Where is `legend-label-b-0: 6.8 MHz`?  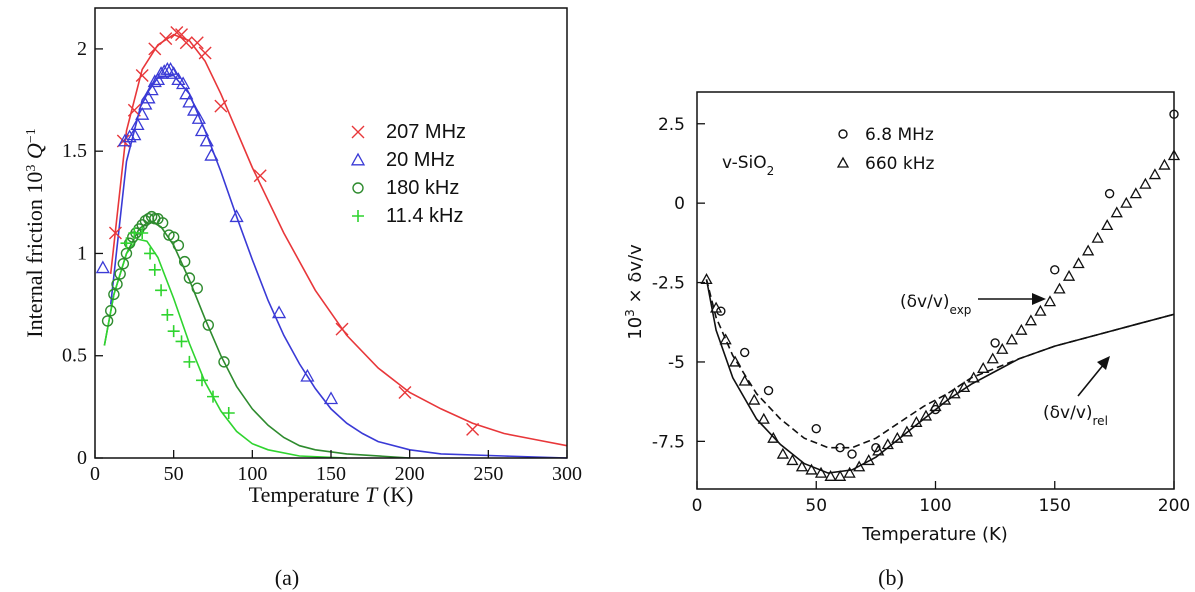
legend-label-b-0: 6.8 MHz is located at coordinates (899, 135).